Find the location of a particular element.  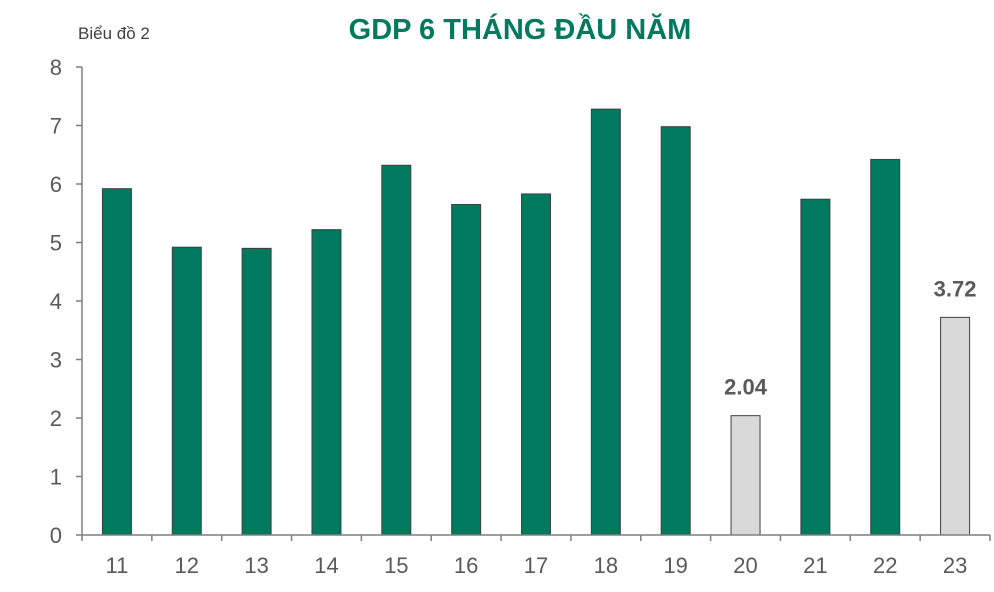

x-tick-label-23: 23 is located at coordinates (955, 565).